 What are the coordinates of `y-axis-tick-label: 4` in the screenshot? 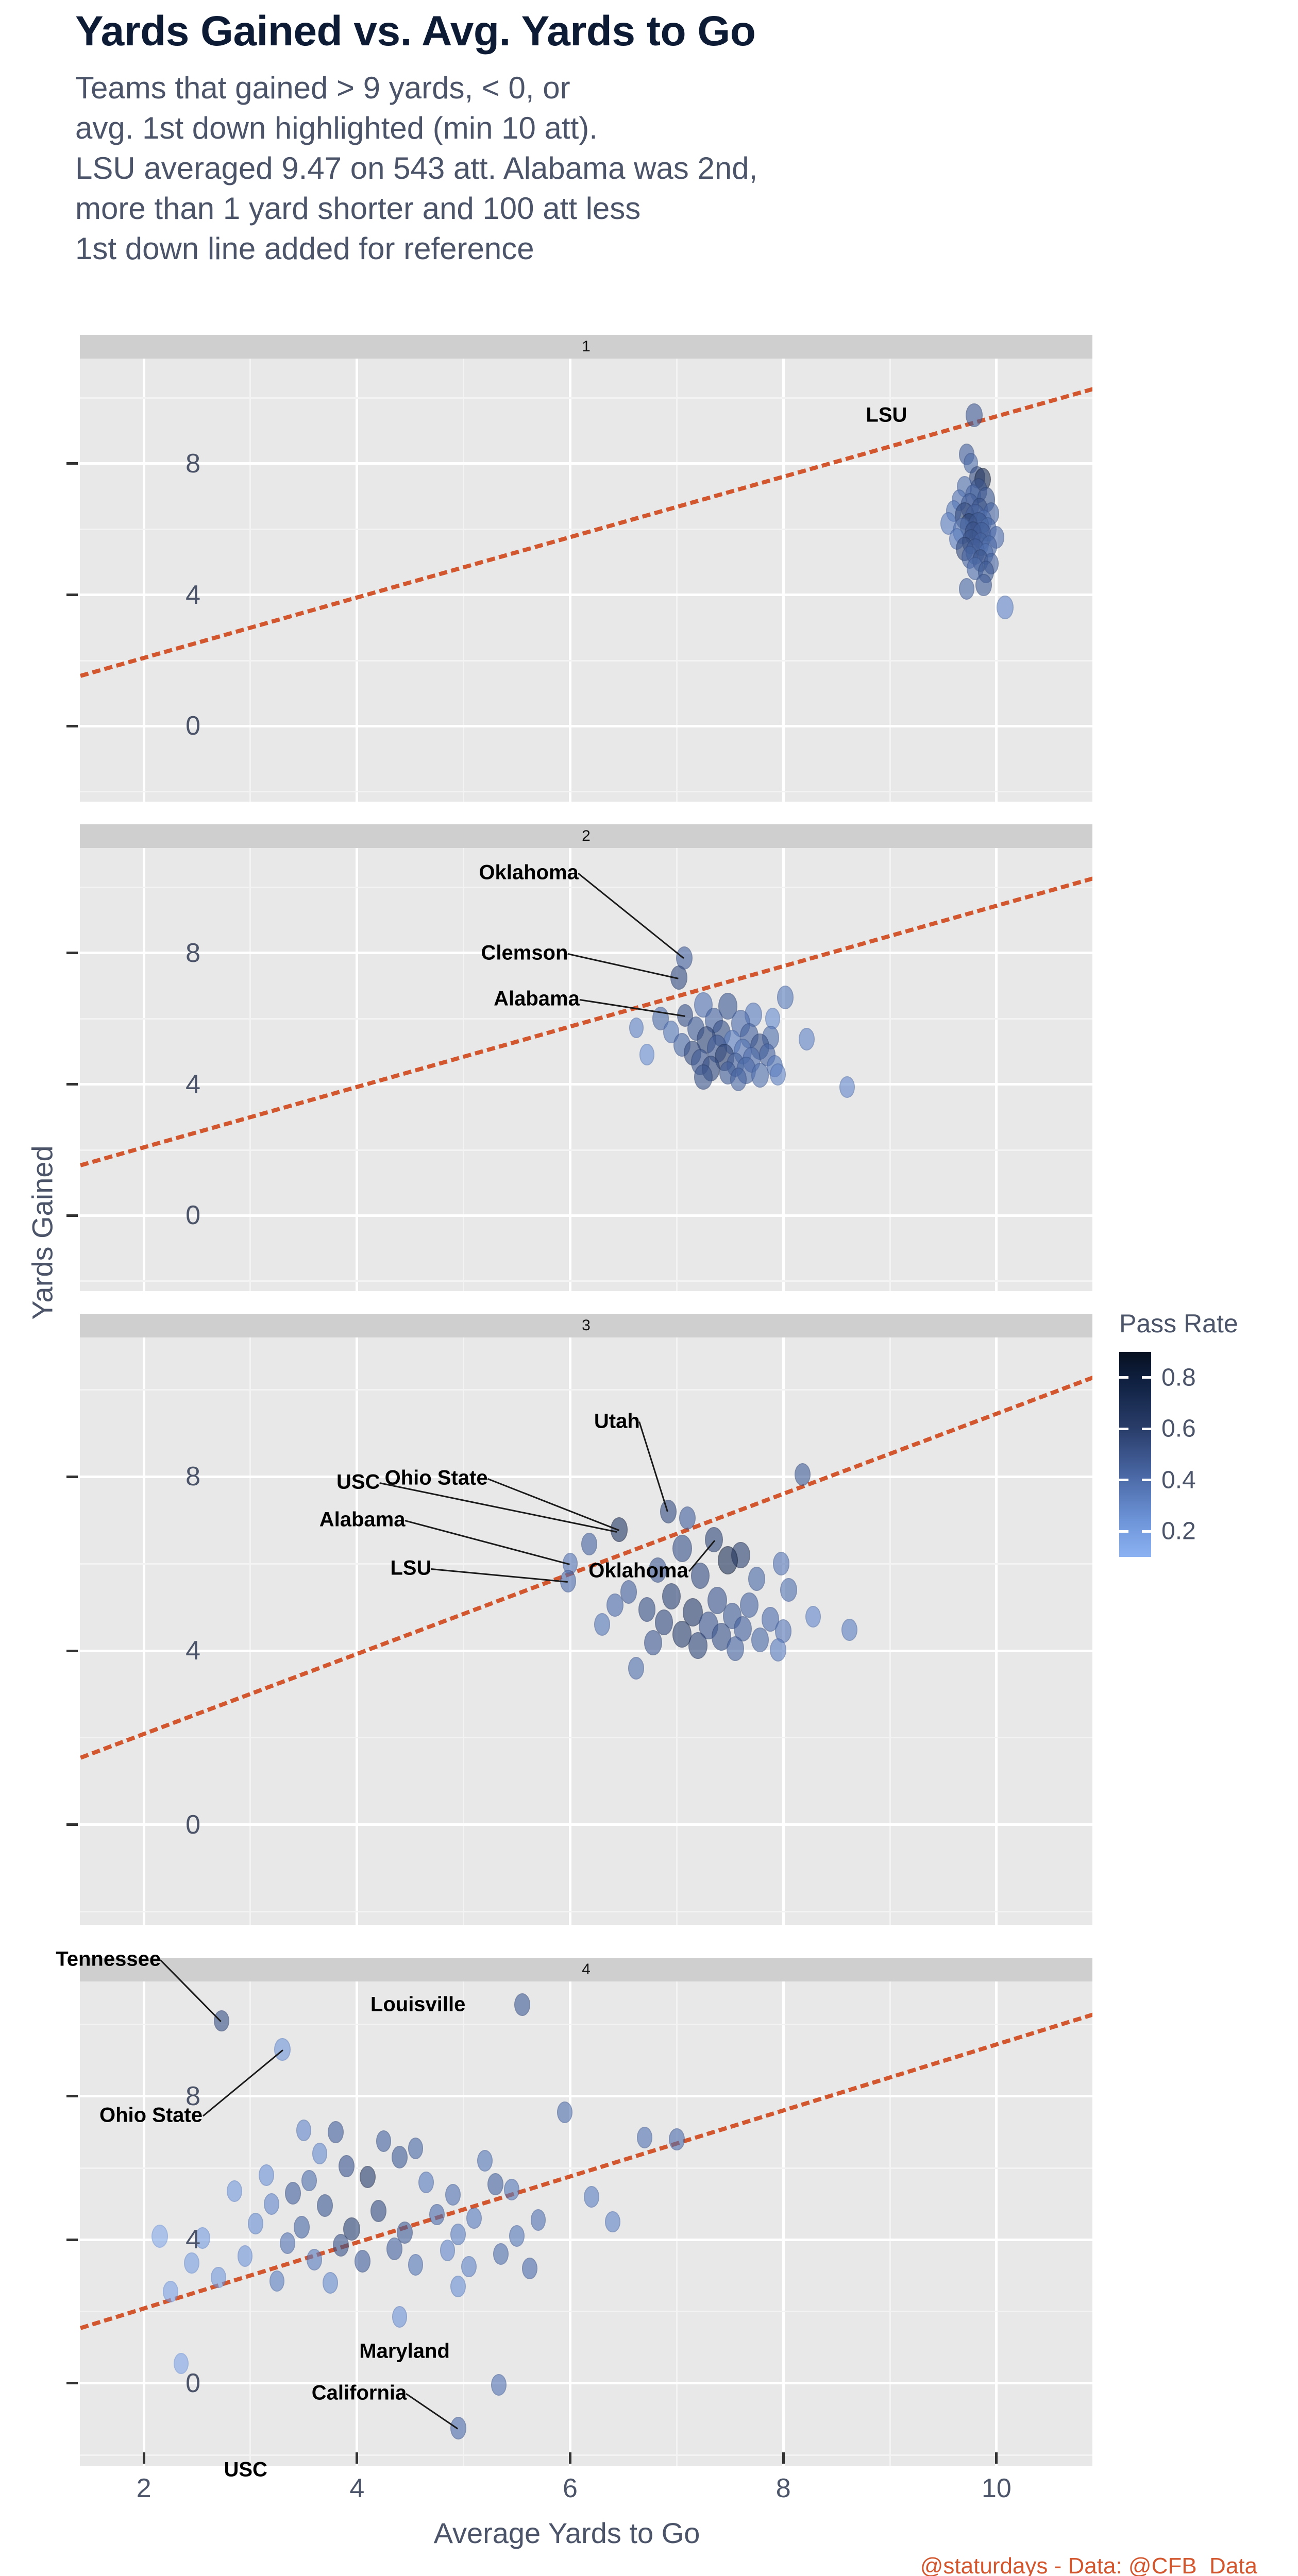 It's located at (193, 2240).